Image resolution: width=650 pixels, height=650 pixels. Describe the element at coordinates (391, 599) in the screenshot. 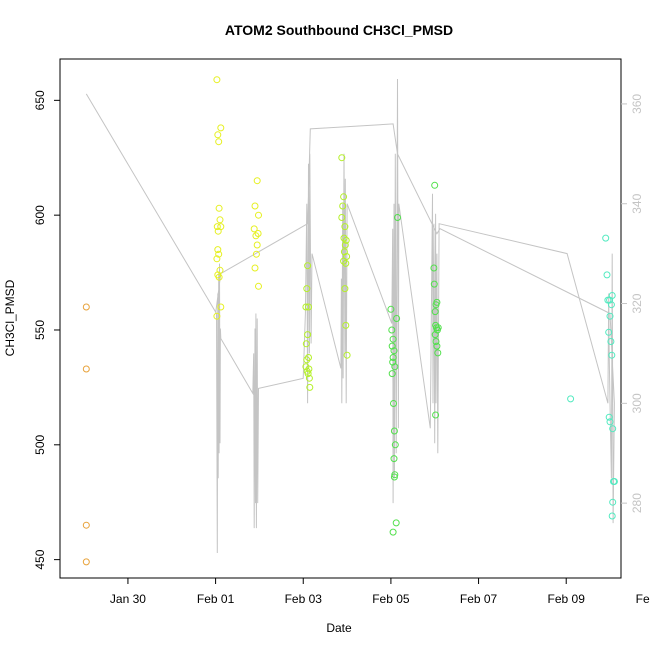

I see `x-tick-label: Feb 05` at that location.